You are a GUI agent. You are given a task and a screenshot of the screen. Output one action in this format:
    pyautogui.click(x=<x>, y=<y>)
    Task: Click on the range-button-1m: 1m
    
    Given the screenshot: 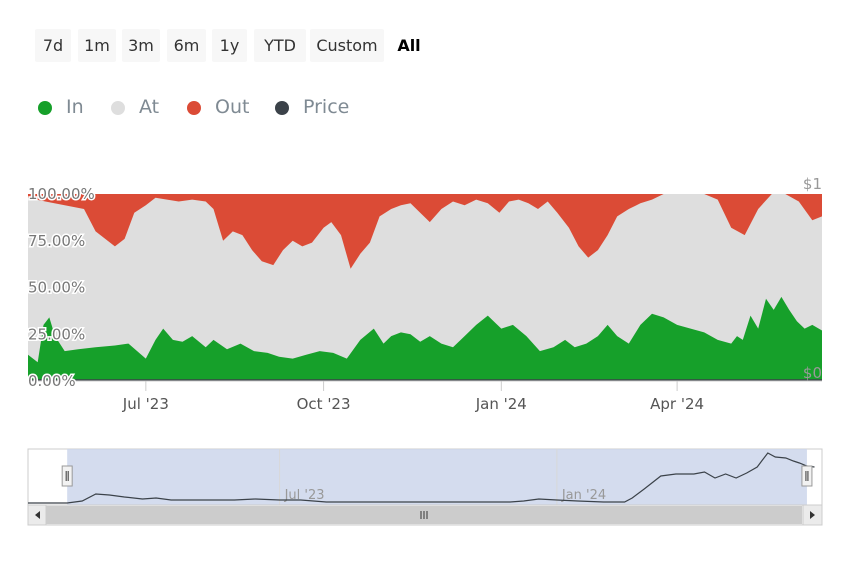 What is the action you would take?
    pyautogui.click(x=97, y=45)
    